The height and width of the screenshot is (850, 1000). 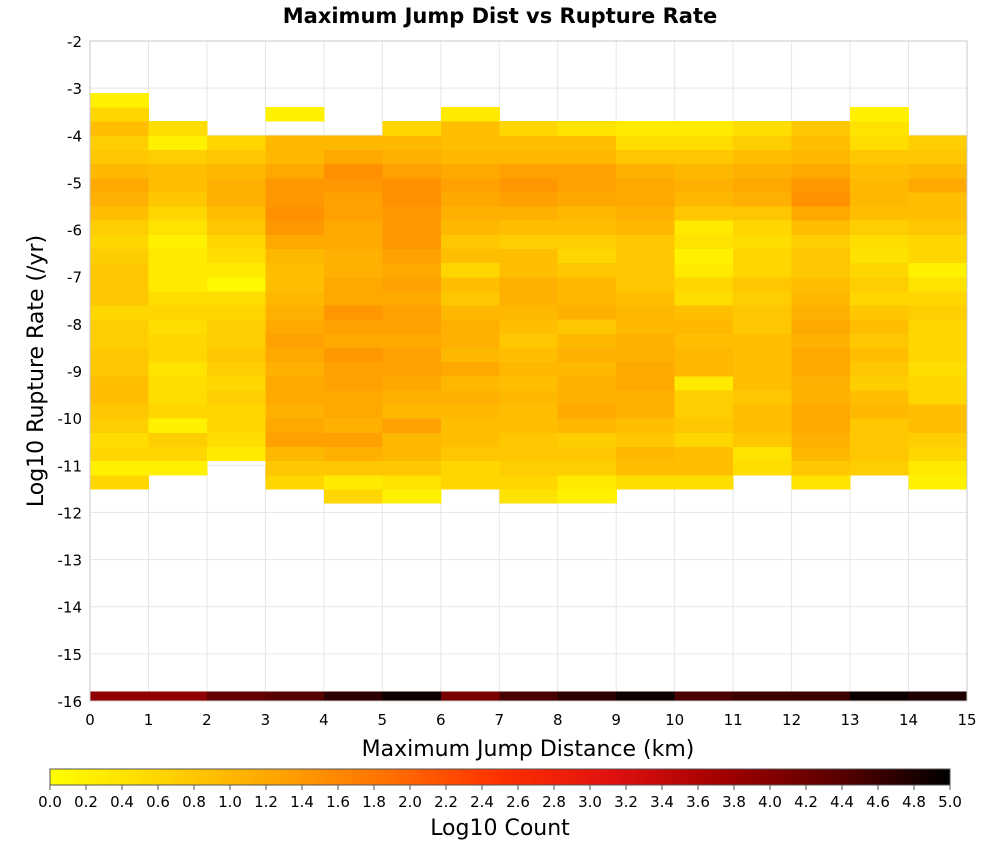 What do you see at coordinates (74, 183) in the screenshot?
I see `y-tick-label: -5` at bounding box center [74, 183].